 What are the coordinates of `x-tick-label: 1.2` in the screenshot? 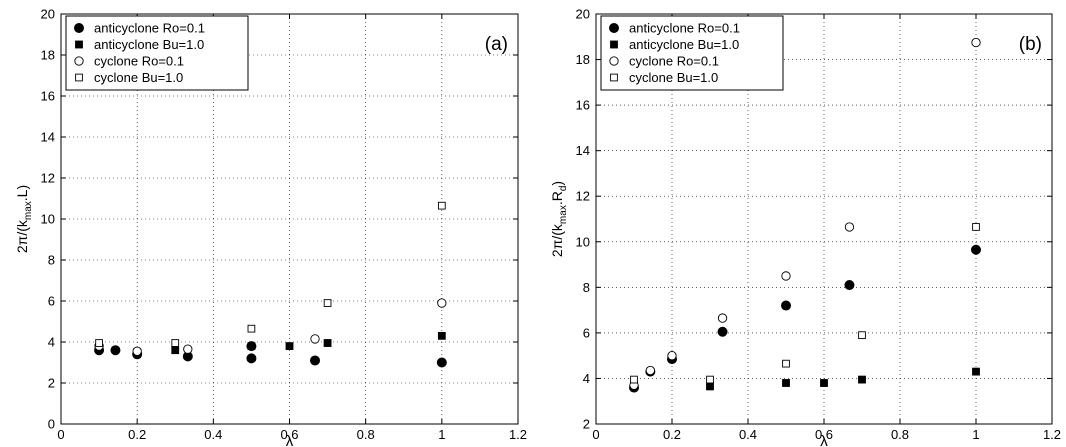 It's located at (518, 434).